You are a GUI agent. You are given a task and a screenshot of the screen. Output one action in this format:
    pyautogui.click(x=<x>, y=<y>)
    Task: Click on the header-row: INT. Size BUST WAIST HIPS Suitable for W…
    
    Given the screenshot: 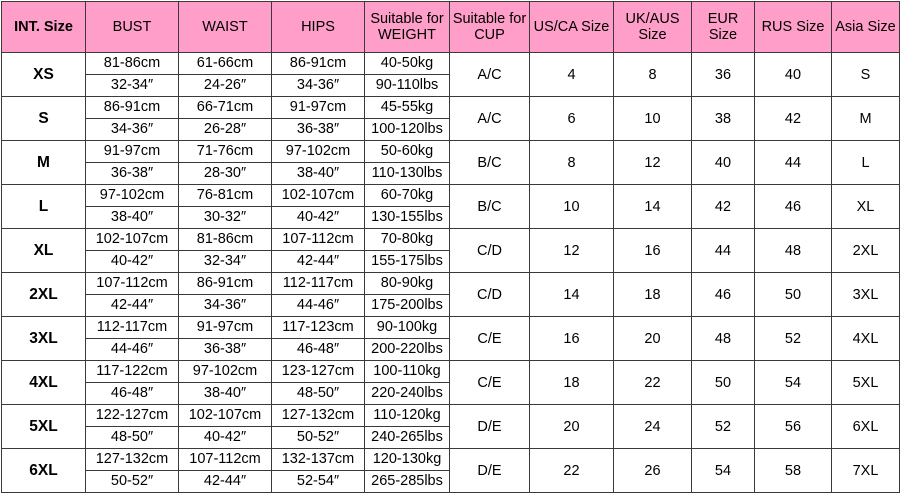 What is the action you would take?
    pyautogui.click(x=450, y=27)
    